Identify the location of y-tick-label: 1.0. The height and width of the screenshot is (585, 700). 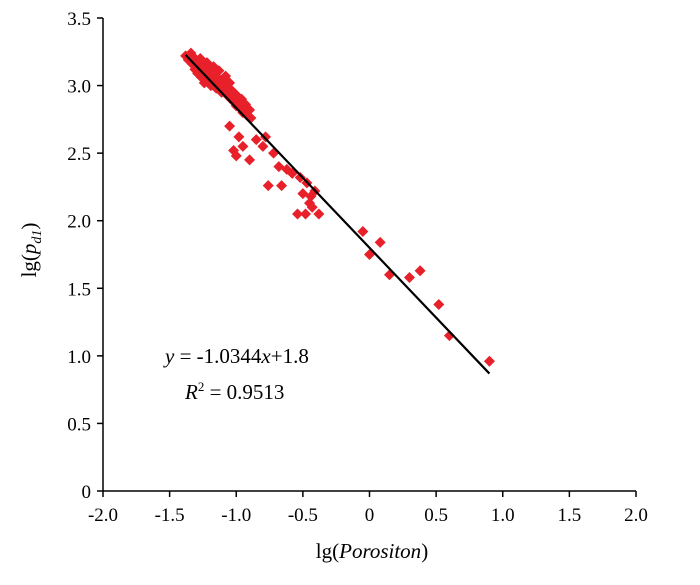
(79, 357).